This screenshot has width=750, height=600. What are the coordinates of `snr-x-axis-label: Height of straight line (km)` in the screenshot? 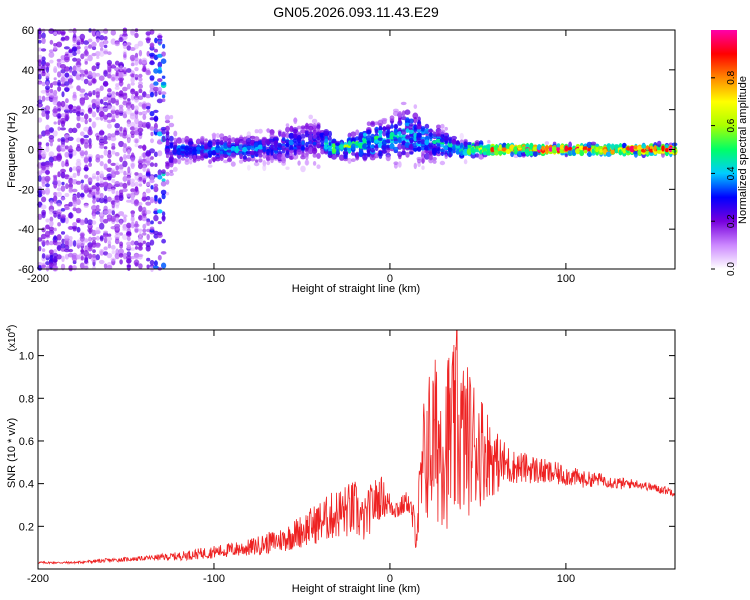 It's located at (356, 589).